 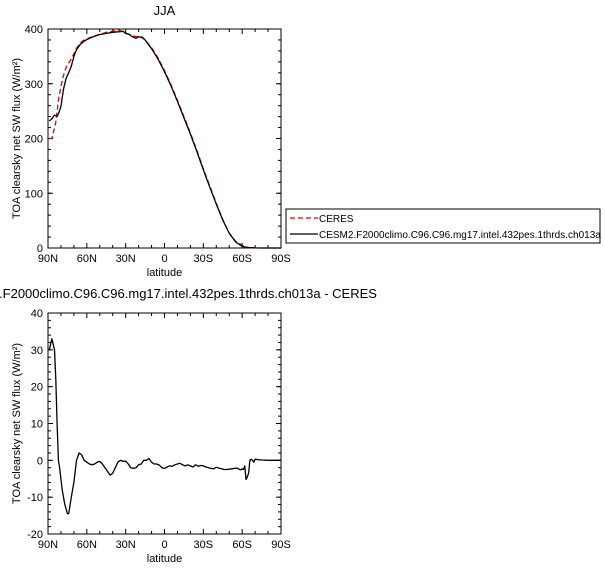 What do you see at coordinates (34, 140) in the screenshot?
I see `y-tick-label: 200` at bounding box center [34, 140].